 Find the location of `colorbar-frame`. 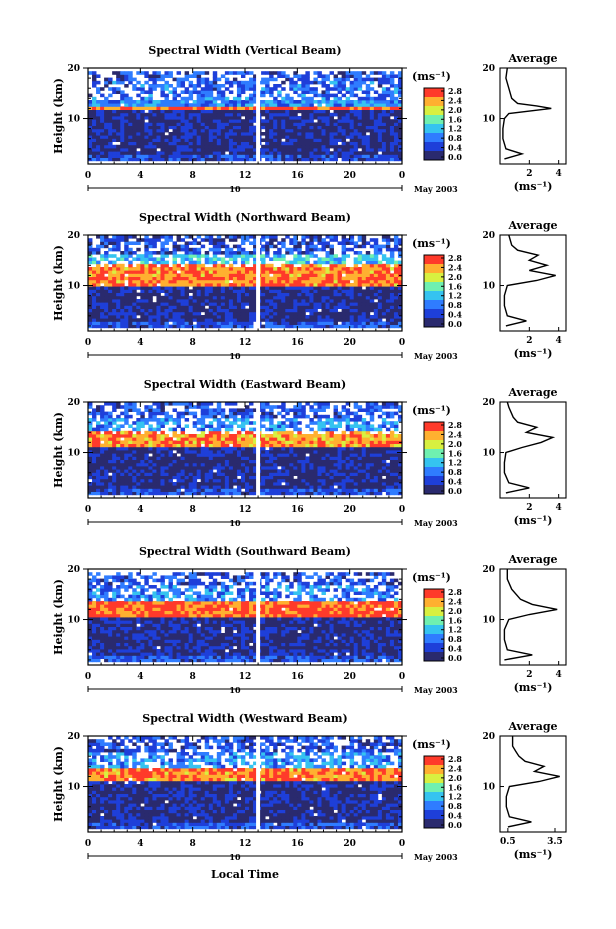

colorbar-frame is located at coordinates (434, 291).